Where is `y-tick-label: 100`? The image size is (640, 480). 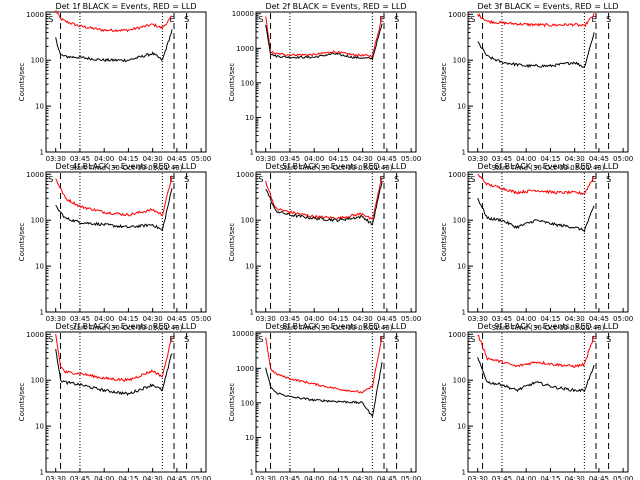
y-tick-label: 100 is located at coordinates (459, 381).